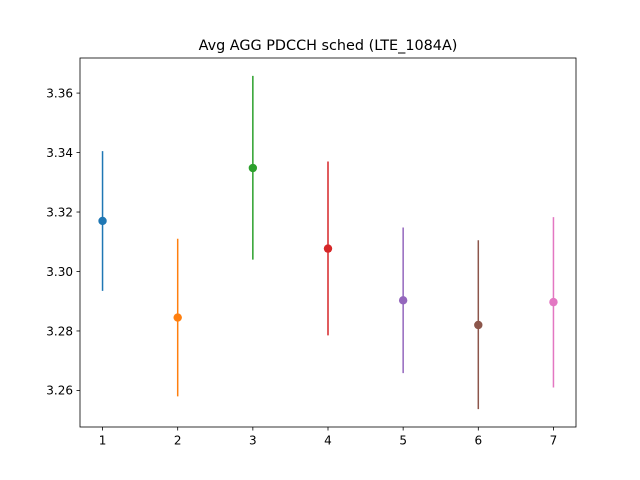 Image resolution: width=640 pixels, height=480 pixels. I want to click on x-axis: 1 2 3 4 5 6 7, so click(328, 437).